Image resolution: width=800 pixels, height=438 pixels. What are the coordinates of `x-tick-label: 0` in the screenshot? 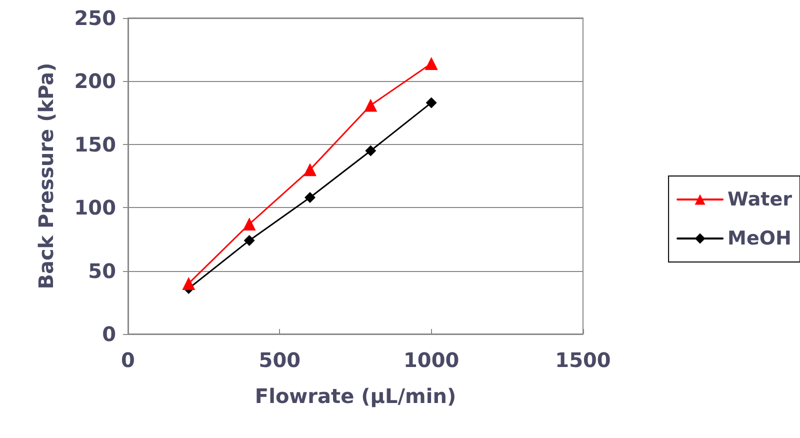 It's located at (128, 360).